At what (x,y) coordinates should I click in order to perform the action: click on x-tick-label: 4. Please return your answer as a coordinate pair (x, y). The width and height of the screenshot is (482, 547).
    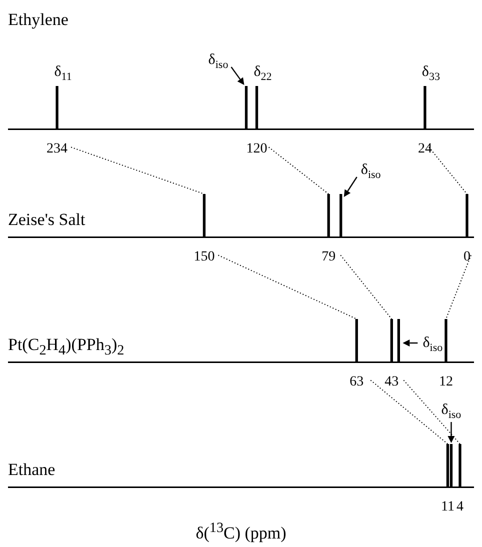
    Looking at the image, I should click on (460, 506).